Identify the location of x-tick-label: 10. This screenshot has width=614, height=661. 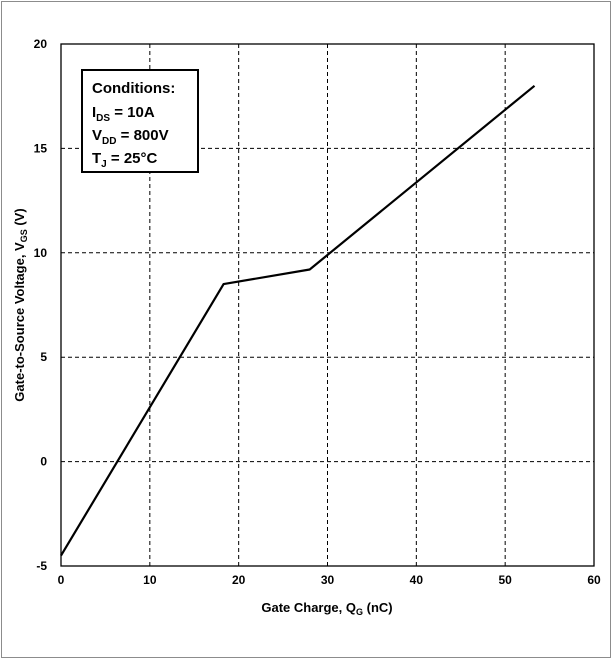
(150, 580).